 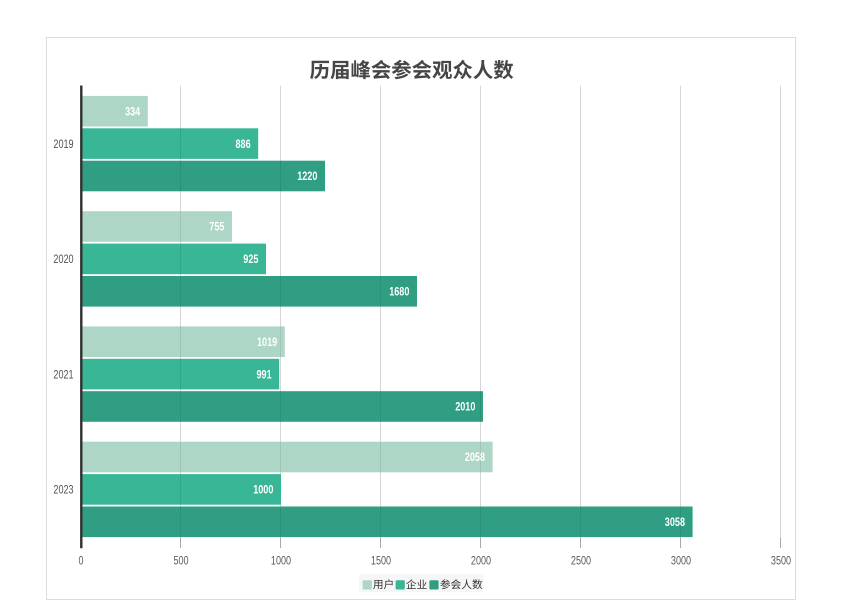 What do you see at coordinates (133, 112) in the screenshot?
I see `svg-text: 334` at bounding box center [133, 112].